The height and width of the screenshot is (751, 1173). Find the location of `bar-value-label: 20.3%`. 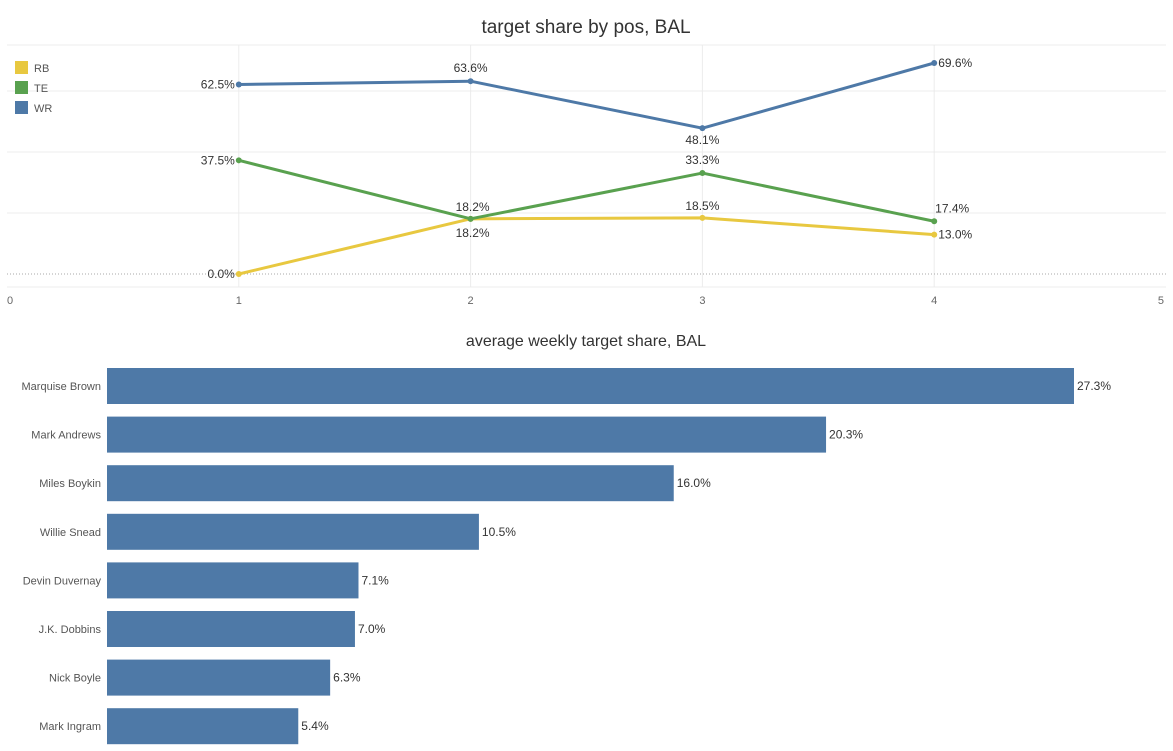

bar-value-label: 20.3% is located at coordinates (846, 435).